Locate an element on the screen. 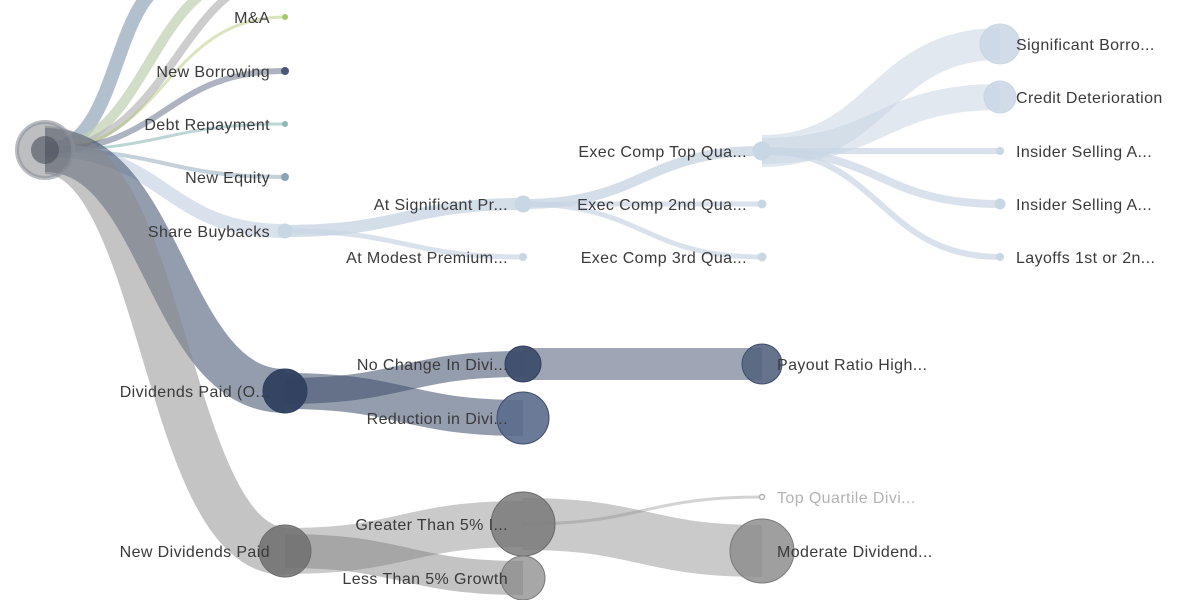  node-reduction is located at coordinates (523, 418).